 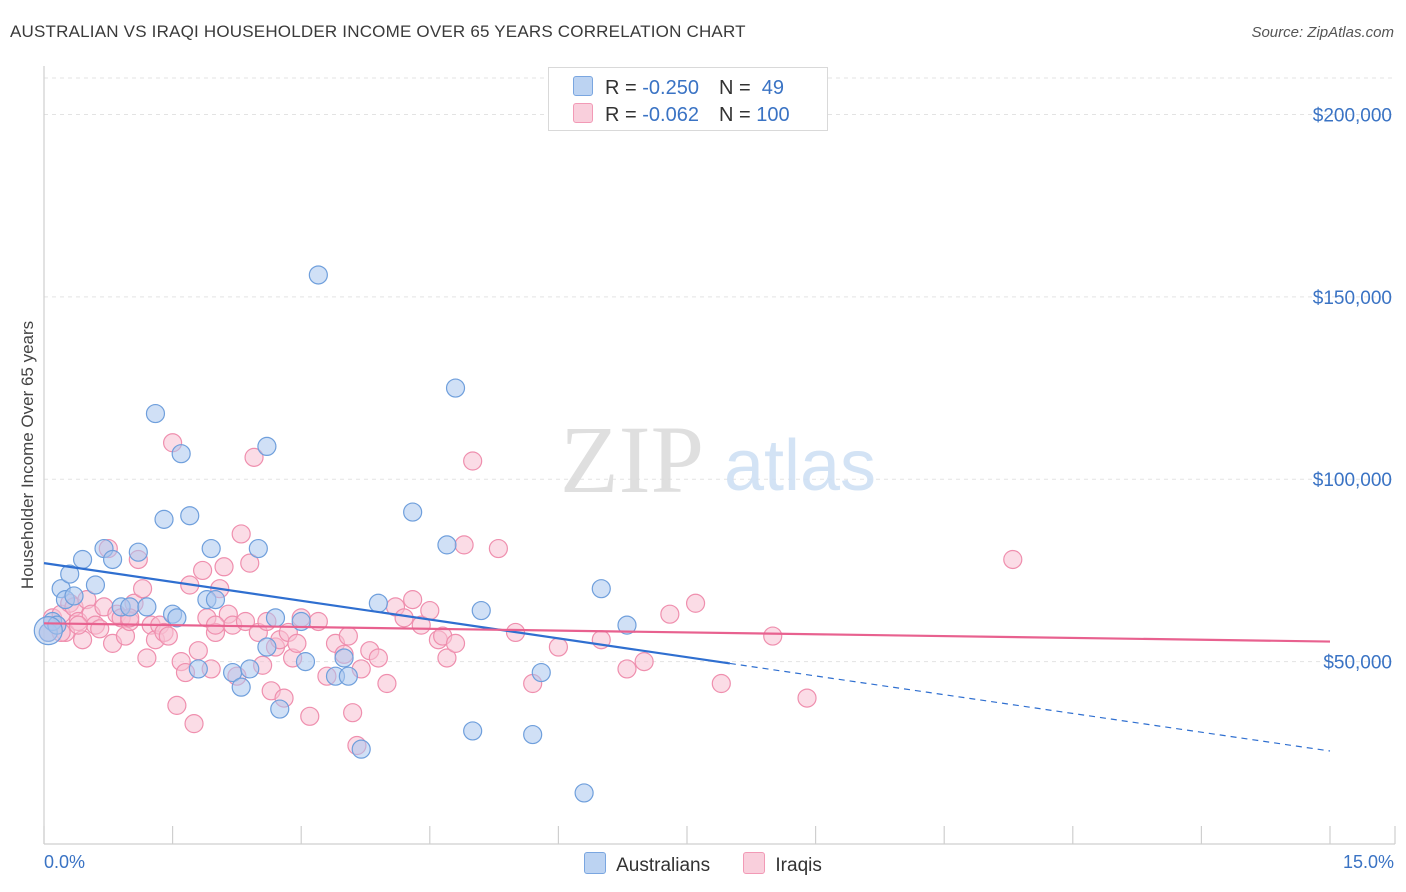 I want to click on y-tick-label: $50,000, so click(x=1357, y=663).